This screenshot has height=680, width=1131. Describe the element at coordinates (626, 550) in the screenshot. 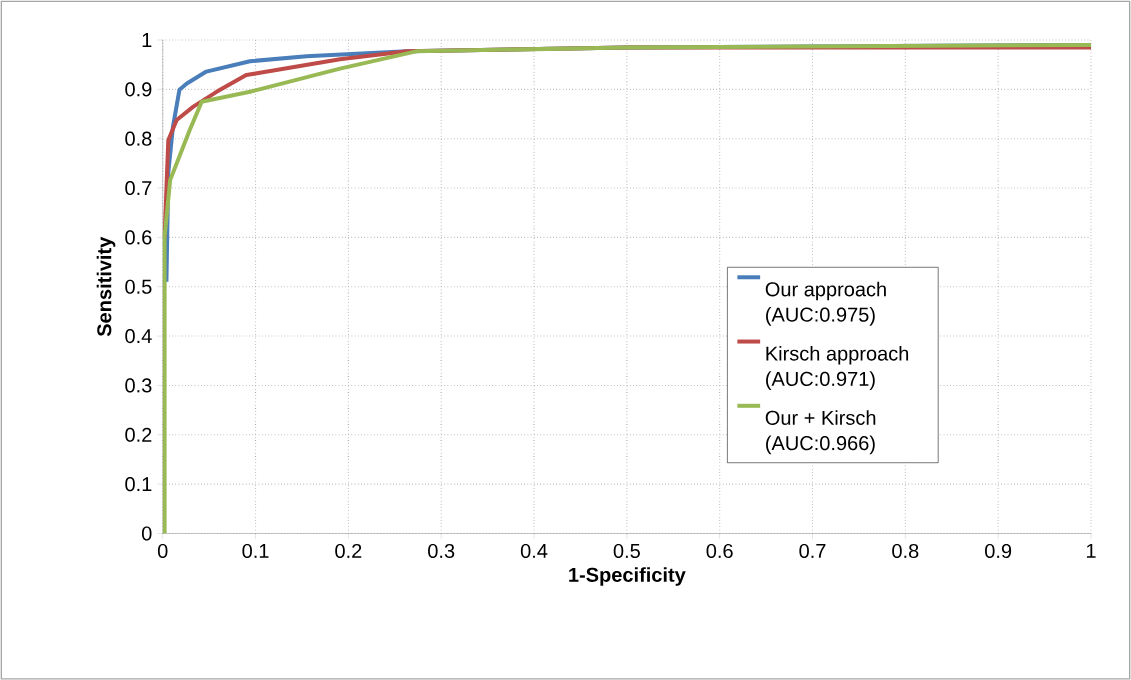

I see `x-tick-label: 0.5` at that location.